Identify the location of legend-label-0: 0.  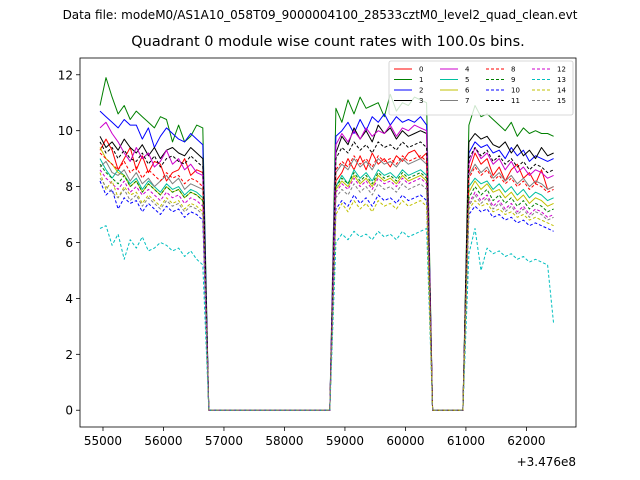
(421, 70).